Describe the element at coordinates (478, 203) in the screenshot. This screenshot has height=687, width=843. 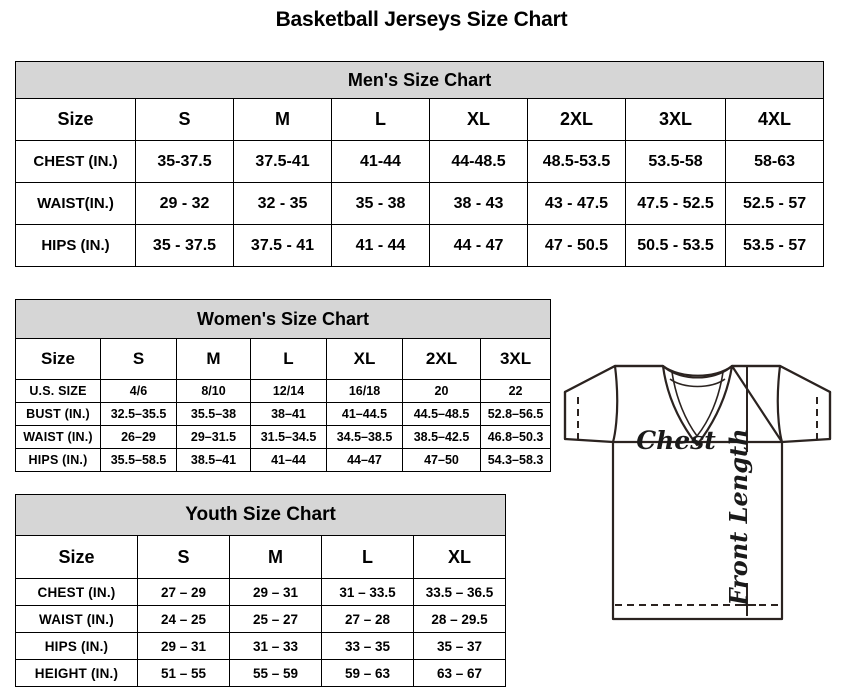
I see `mens-waist-xl: 38 - 43` at that location.